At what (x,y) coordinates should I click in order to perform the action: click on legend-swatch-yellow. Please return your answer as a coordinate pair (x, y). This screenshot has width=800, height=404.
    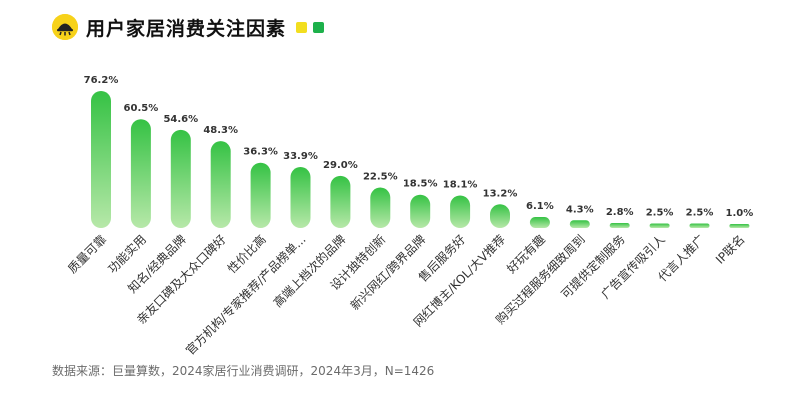
    Looking at the image, I should click on (302, 27).